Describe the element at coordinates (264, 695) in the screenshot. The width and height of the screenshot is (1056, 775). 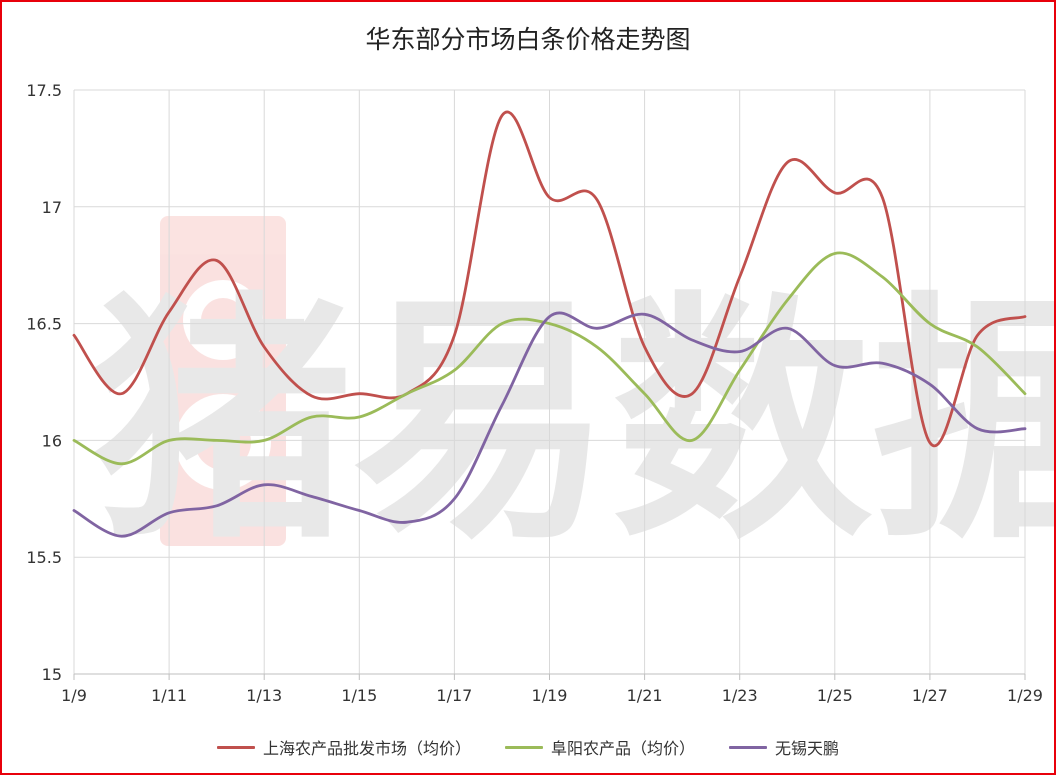
I see `x-tick-label: 1/13` at that location.